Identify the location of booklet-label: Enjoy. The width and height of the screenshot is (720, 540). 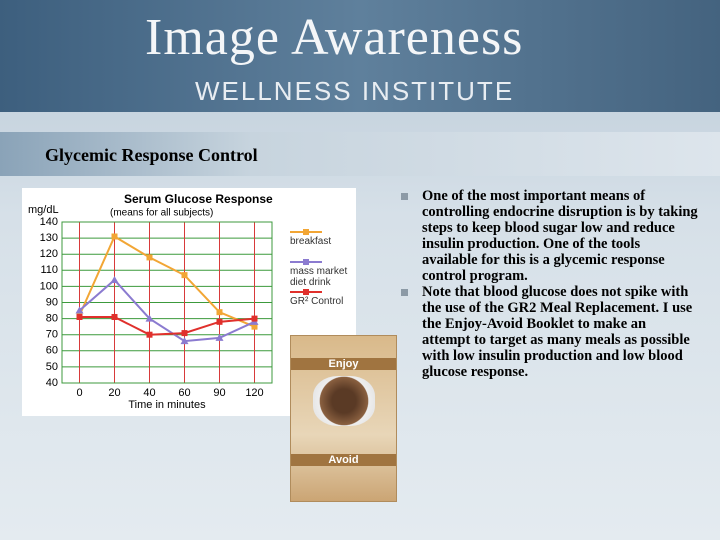
(343, 364).